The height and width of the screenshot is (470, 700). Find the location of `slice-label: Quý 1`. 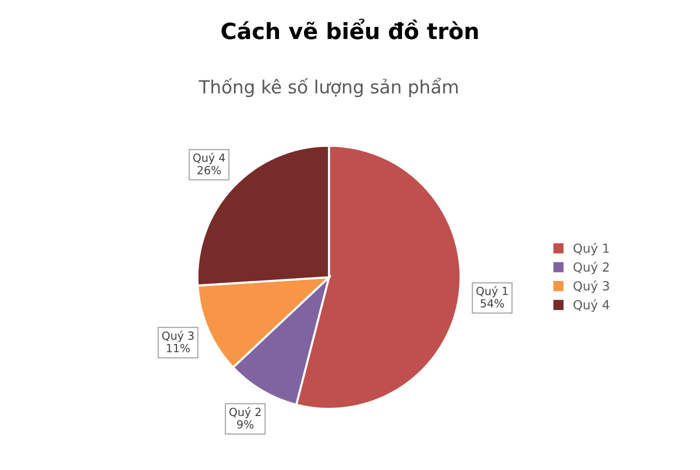

slice-label: Quý 1 is located at coordinates (492, 292).